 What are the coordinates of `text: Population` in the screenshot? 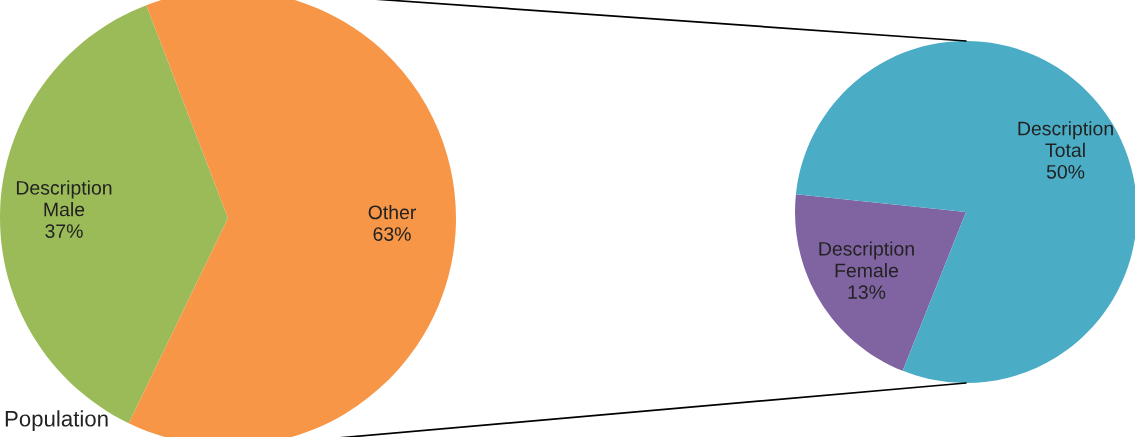 It's located at (56, 420).